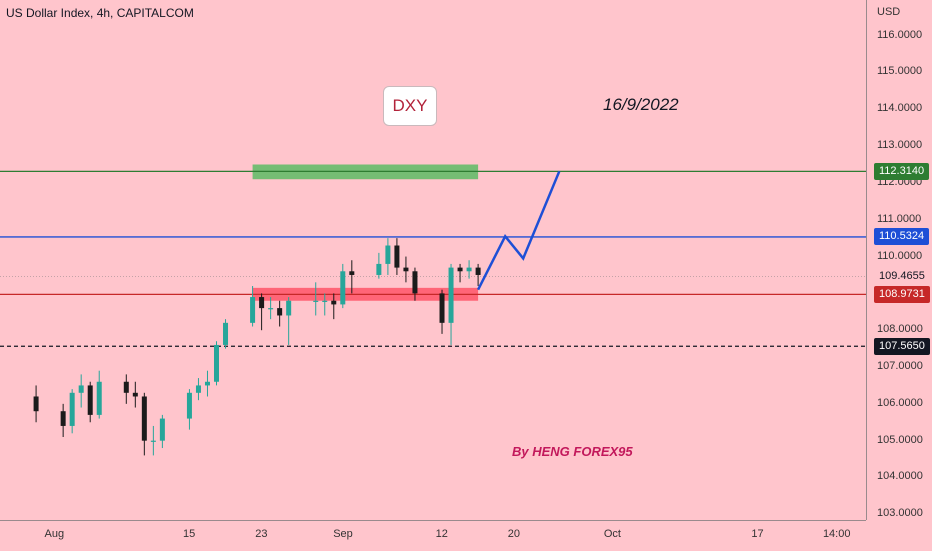 This screenshot has width=932, height=551. I want to click on x-tick-label: 14:00, so click(836, 534).